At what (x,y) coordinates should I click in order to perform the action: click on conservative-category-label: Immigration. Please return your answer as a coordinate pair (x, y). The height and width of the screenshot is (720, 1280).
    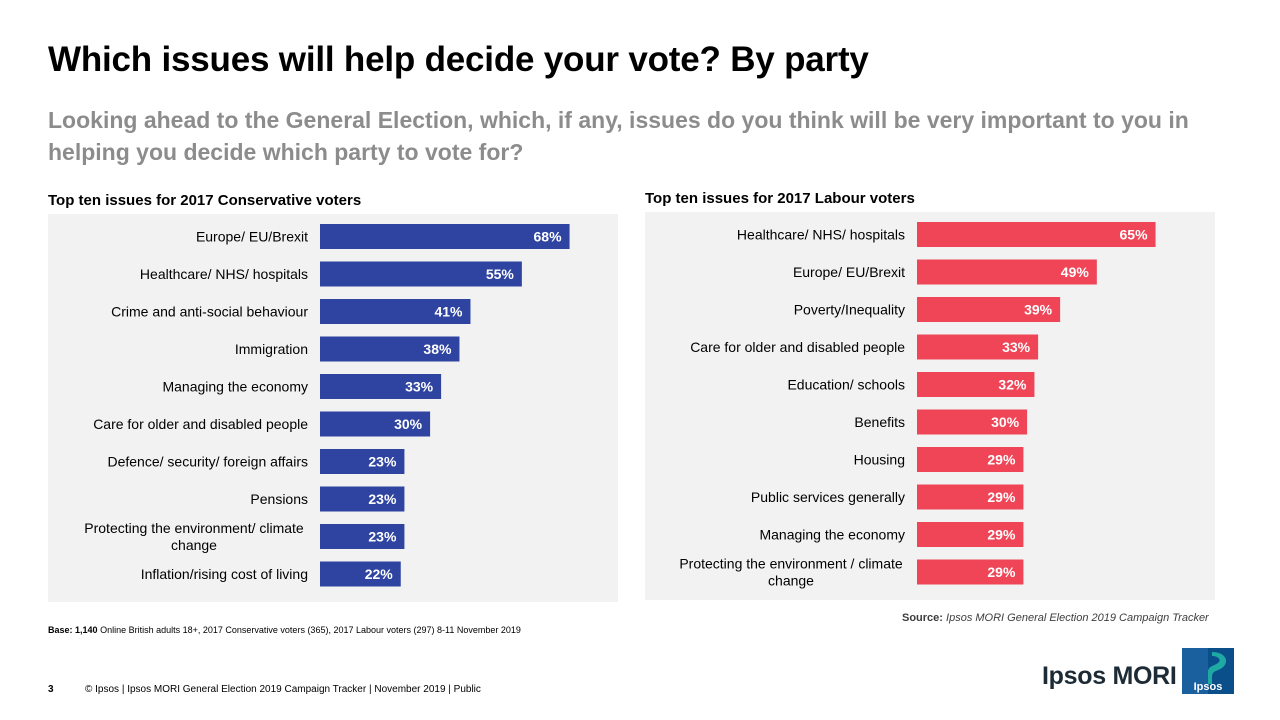
    Looking at the image, I should click on (271, 349).